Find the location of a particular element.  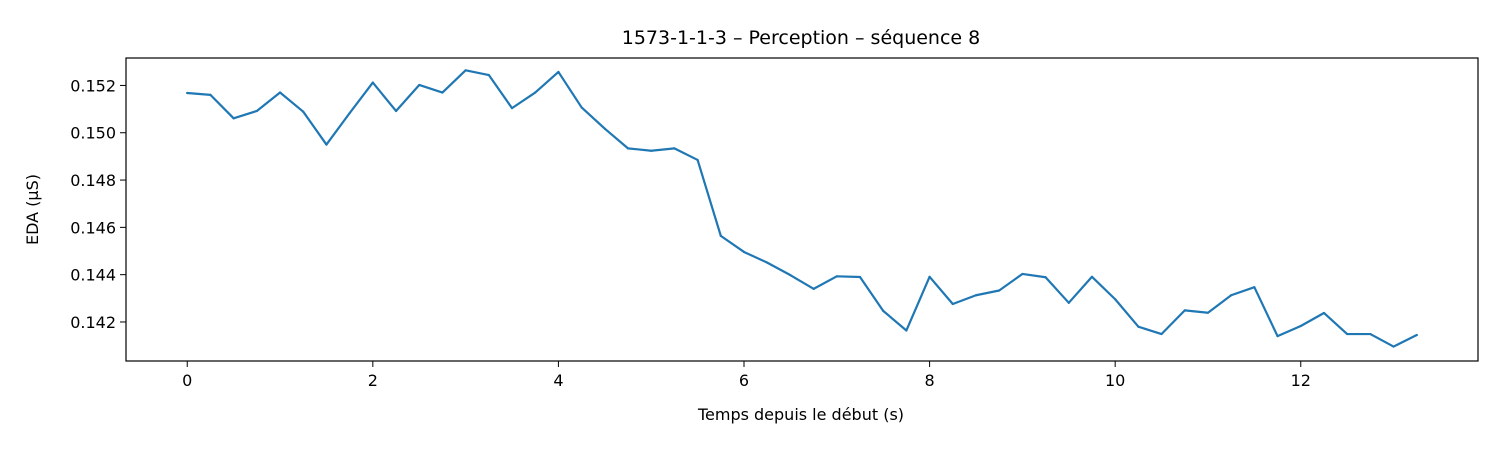

x-tick-label: 4 is located at coordinates (558, 380).